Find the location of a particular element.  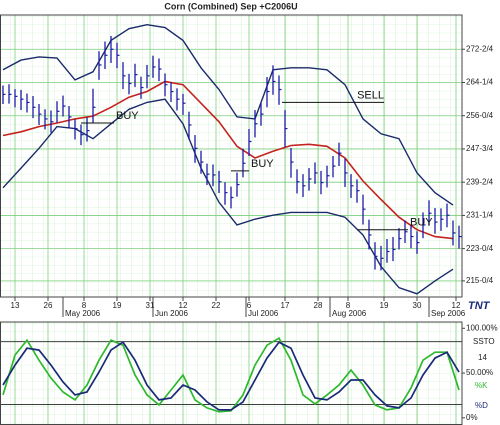

x-tick-label: 22 is located at coordinates (216, 305).